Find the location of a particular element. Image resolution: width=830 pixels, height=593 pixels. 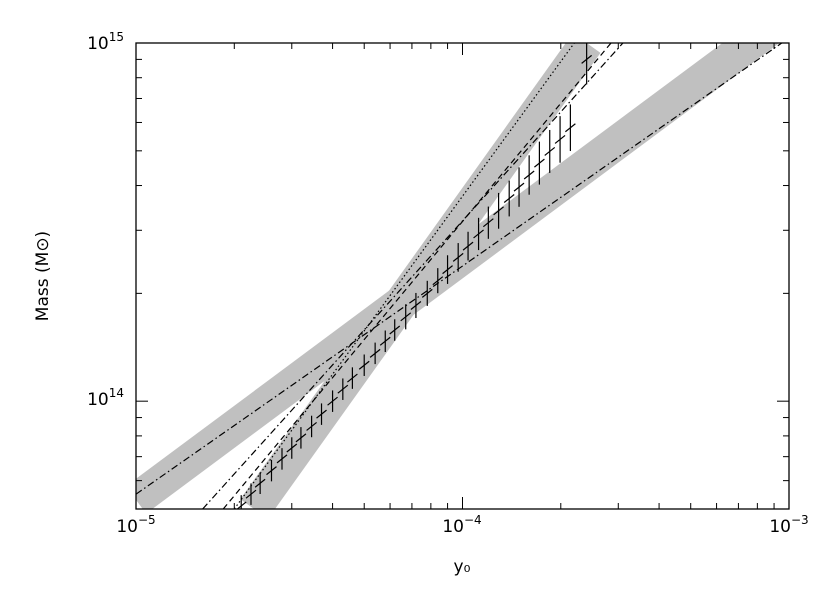

x-tick-label-1: 10⁻⁵ is located at coordinates (135, 525).